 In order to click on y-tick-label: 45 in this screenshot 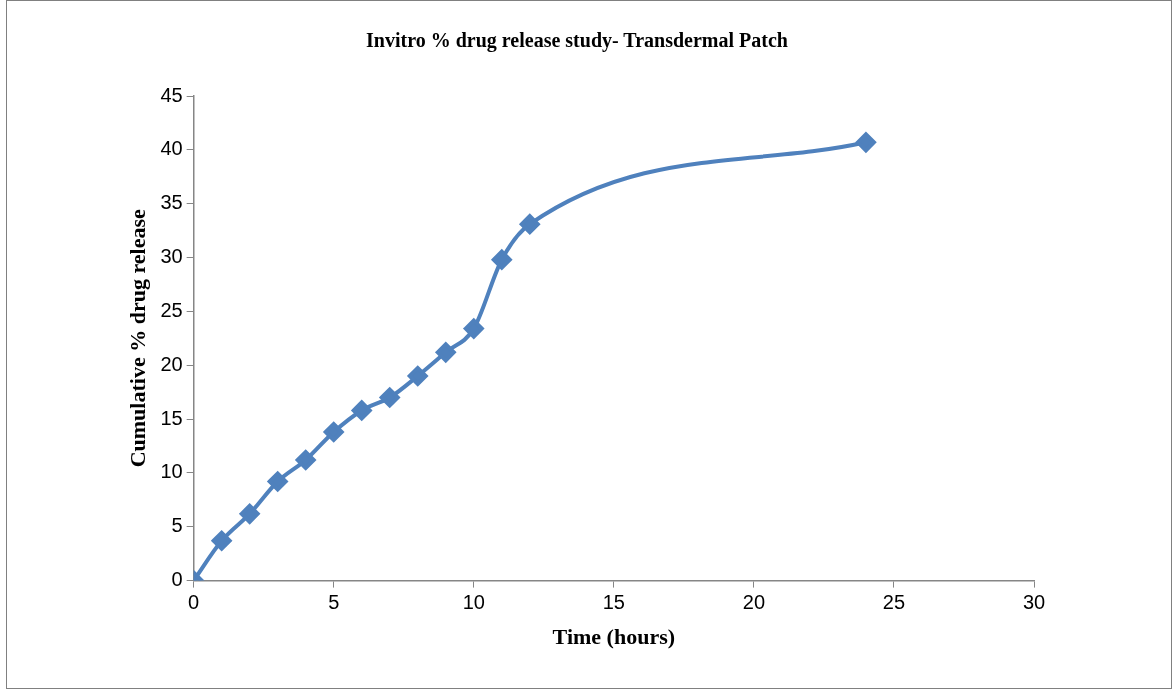, I will do `click(171, 94)`.